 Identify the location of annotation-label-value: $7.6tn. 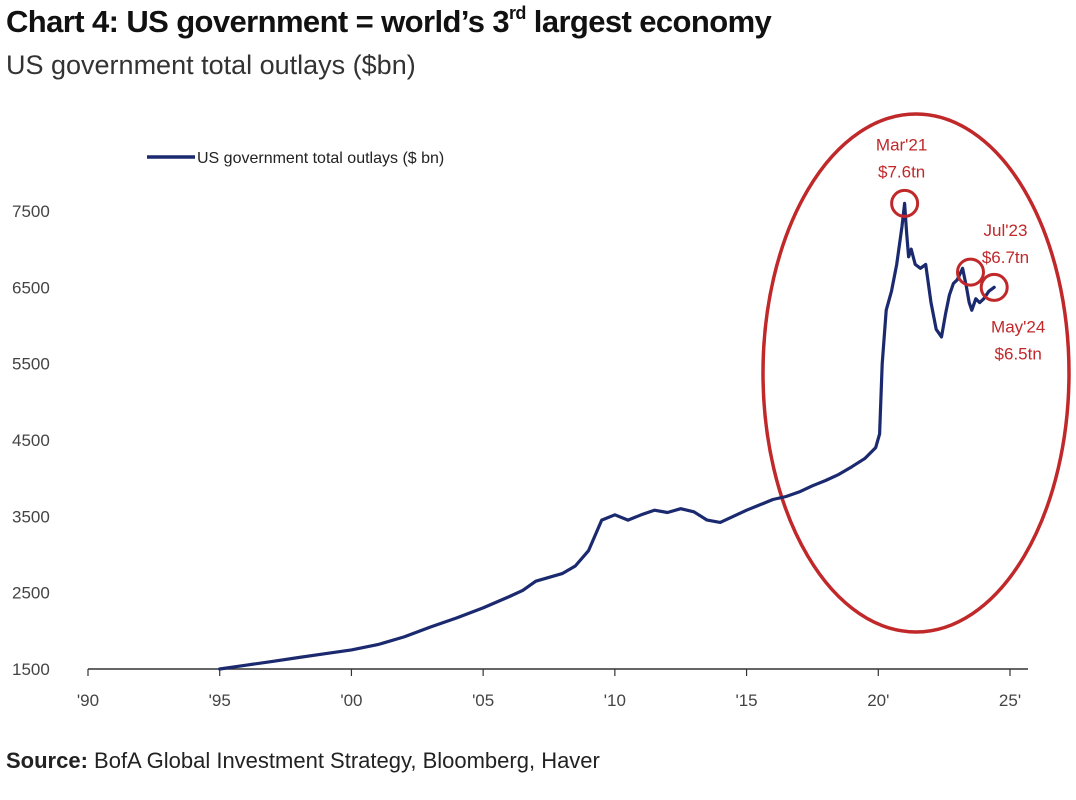
(901, 171).